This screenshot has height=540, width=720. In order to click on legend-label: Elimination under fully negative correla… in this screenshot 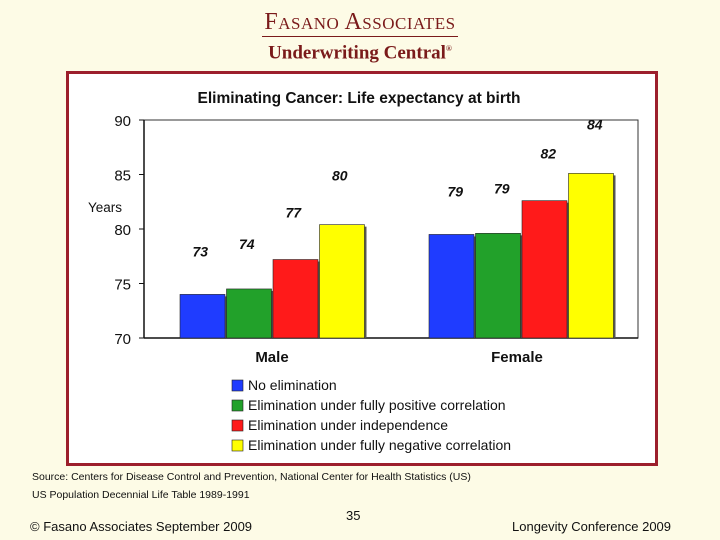, I will do `click(379, 445)`.